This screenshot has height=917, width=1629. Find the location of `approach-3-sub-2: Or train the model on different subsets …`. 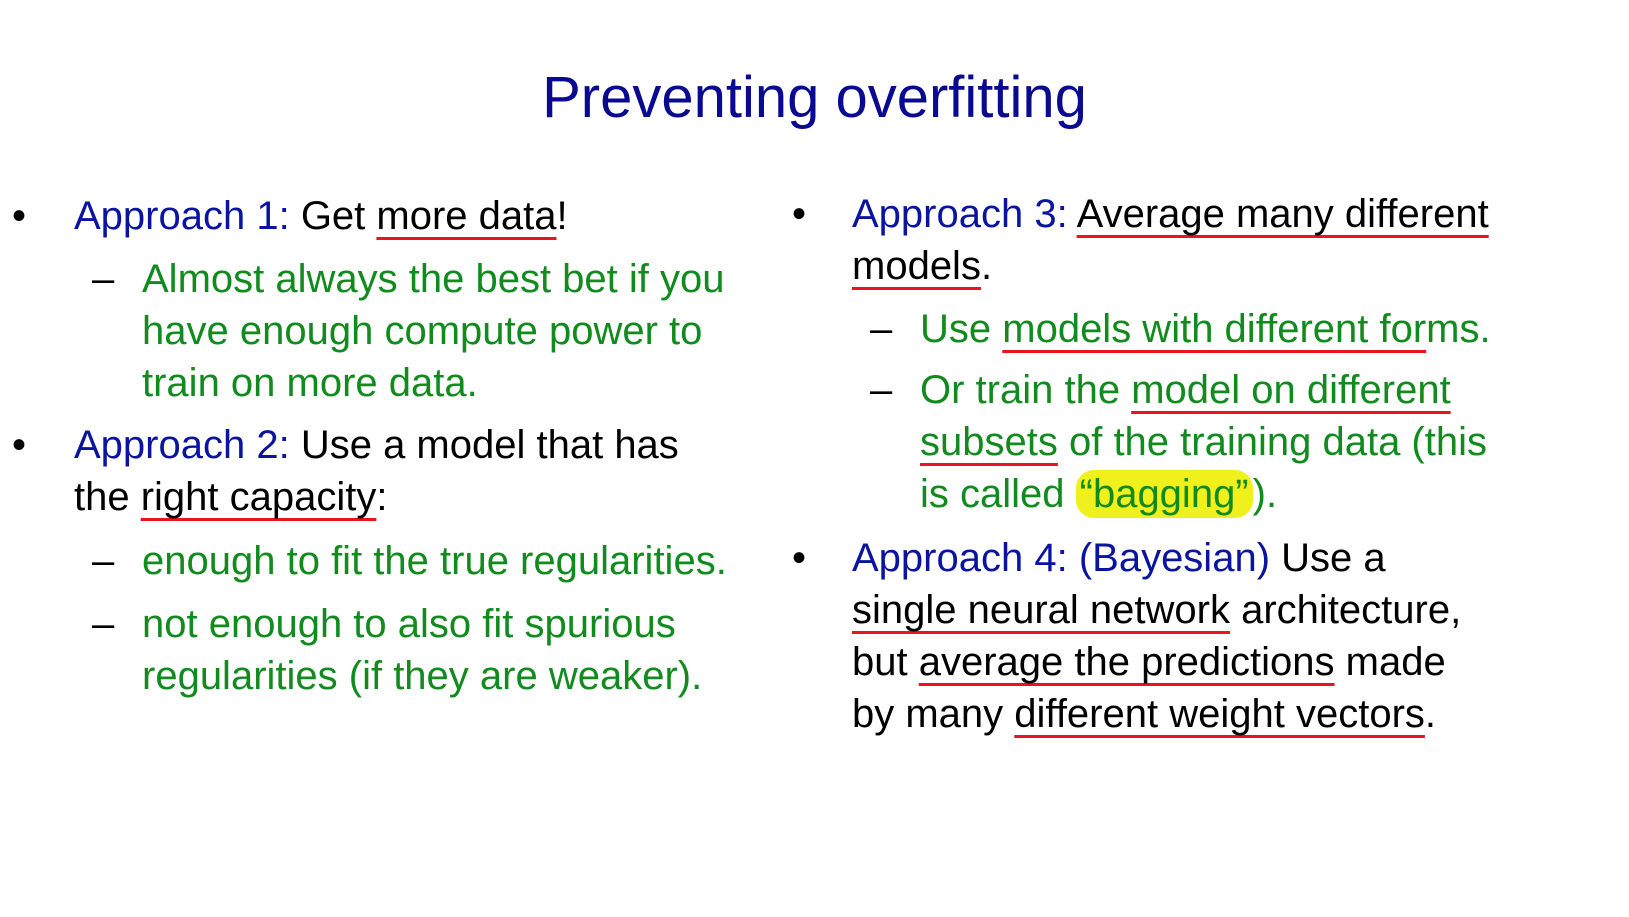

approach-3-sub-2: Or train the model on different subsets … is located at coordinates (1203, 442).